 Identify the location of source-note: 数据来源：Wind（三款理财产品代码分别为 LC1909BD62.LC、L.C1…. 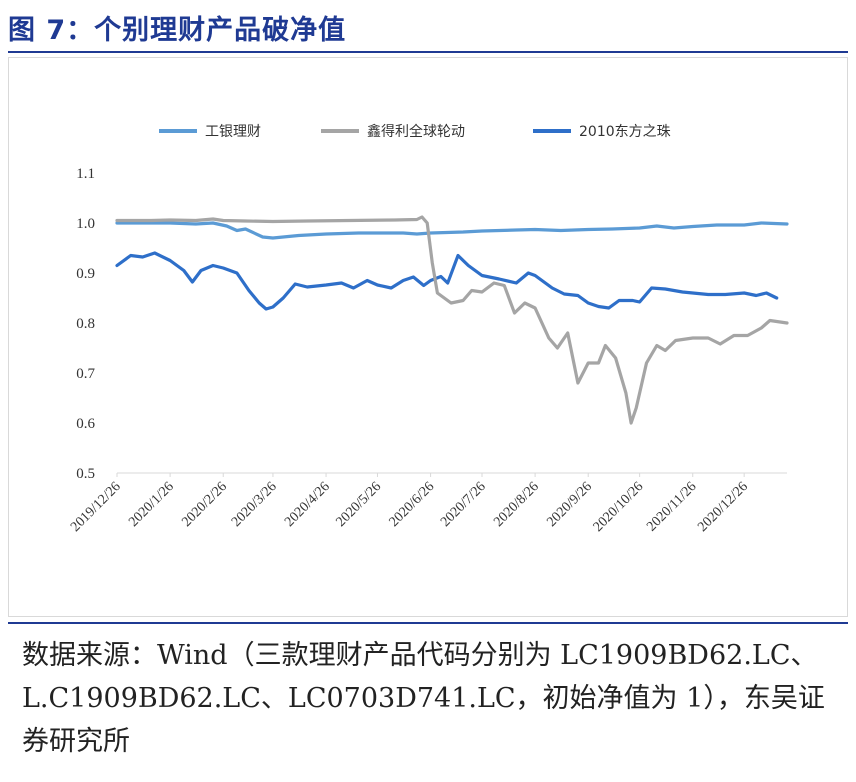
(423, 698).